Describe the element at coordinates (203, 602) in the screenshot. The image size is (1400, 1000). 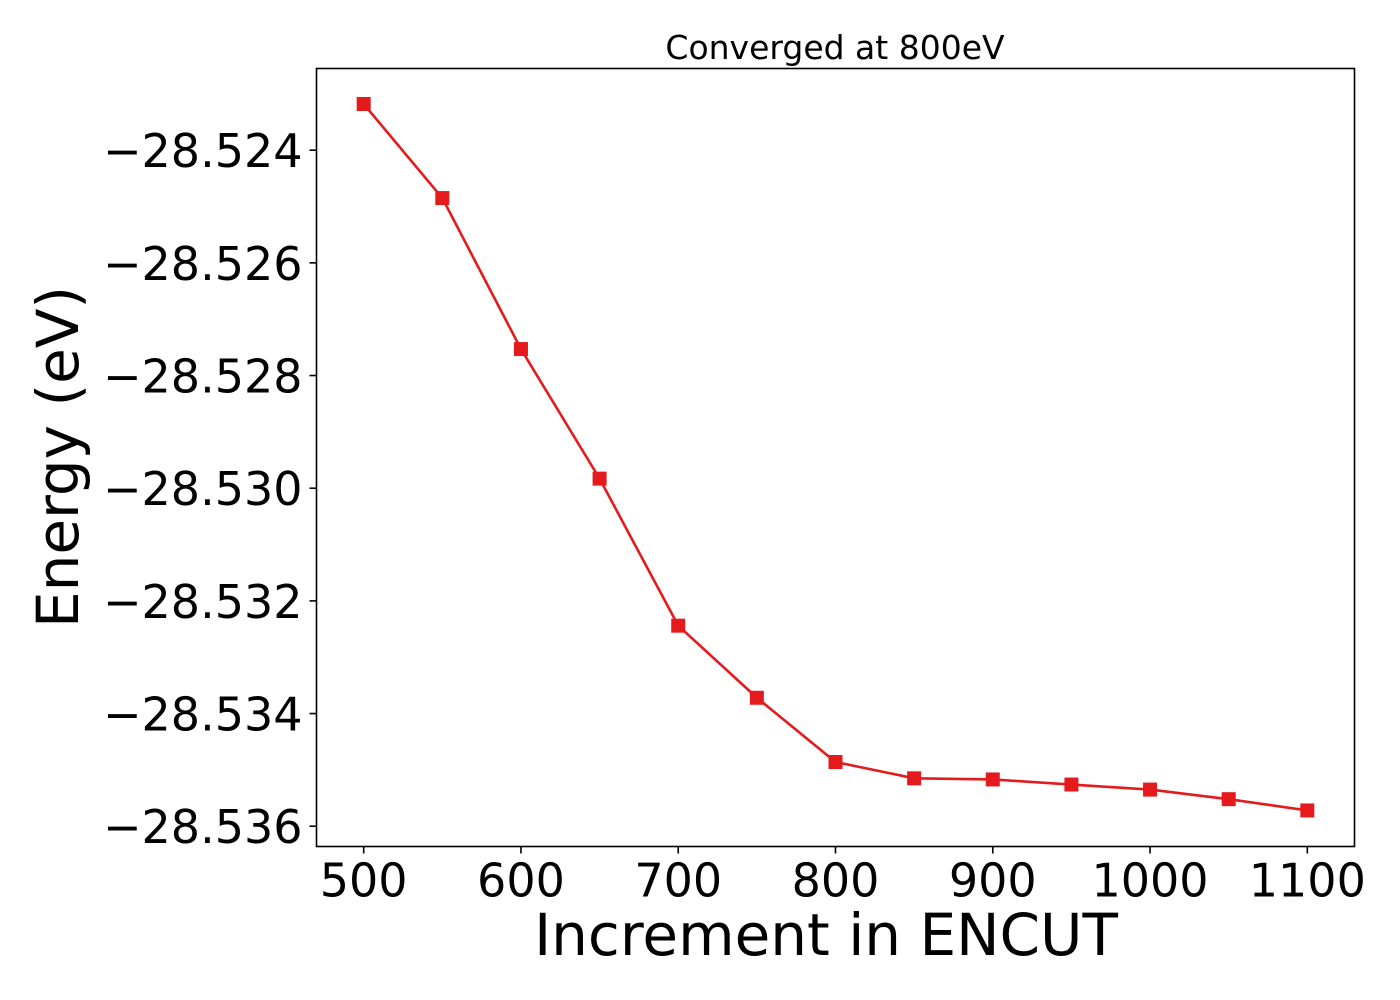
I see `y-tick-label: −28.532` at that location.